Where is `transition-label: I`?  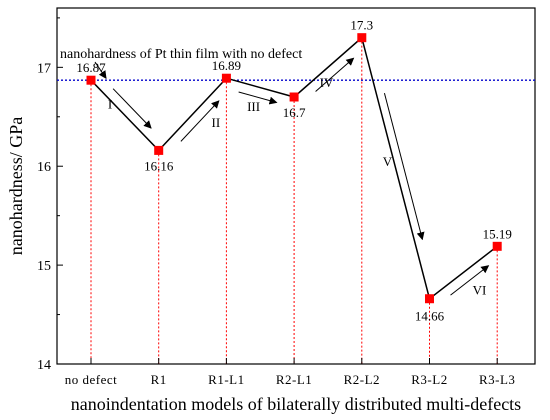
transition-label: I is located at coordinates (110, 103).